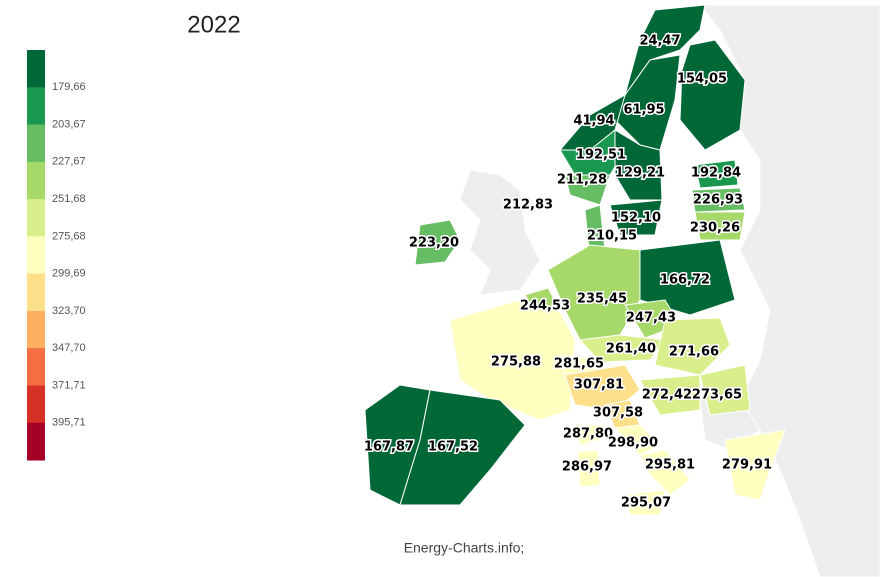  What do you see at coordinates (618, 413) in the screenshot?
I see `region-label: 307,58` at bounding box center [618, 413].